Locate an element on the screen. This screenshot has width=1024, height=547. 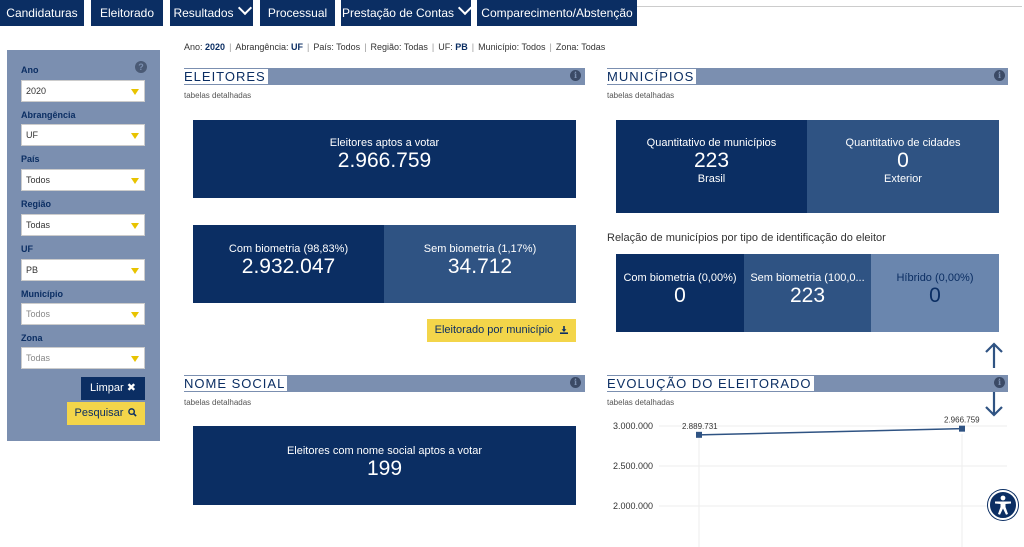
limpar-button: Limpar ✖ is located at coordinates (113, 388).